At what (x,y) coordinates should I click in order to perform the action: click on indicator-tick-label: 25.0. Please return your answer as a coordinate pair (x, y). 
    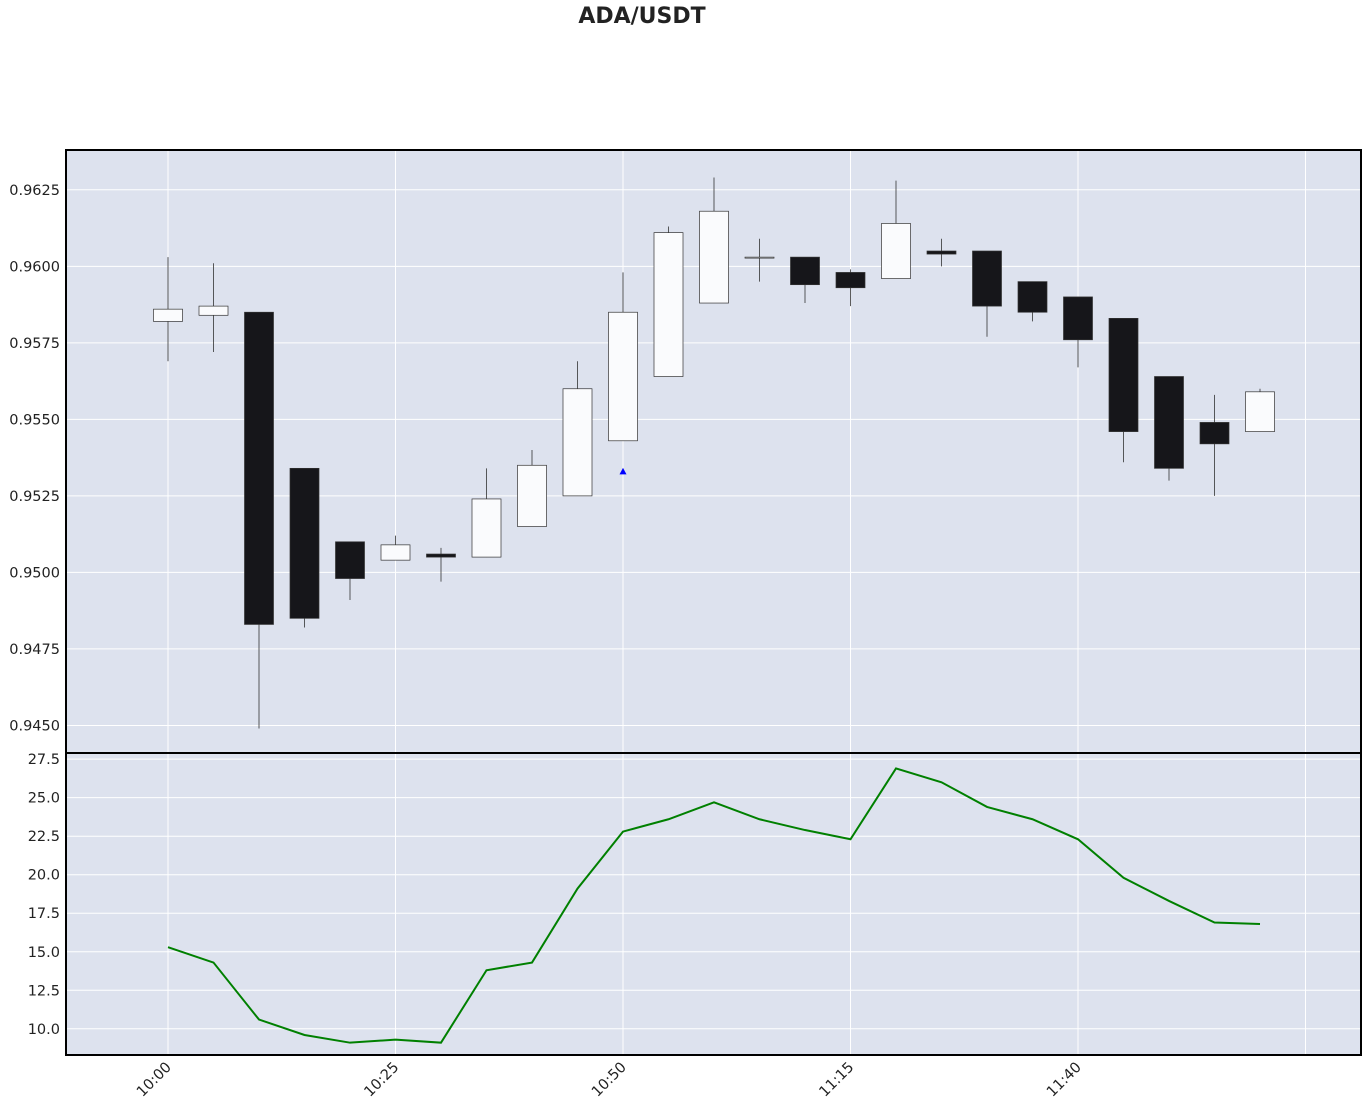
    Looking at the image, I should click on (44, 799).